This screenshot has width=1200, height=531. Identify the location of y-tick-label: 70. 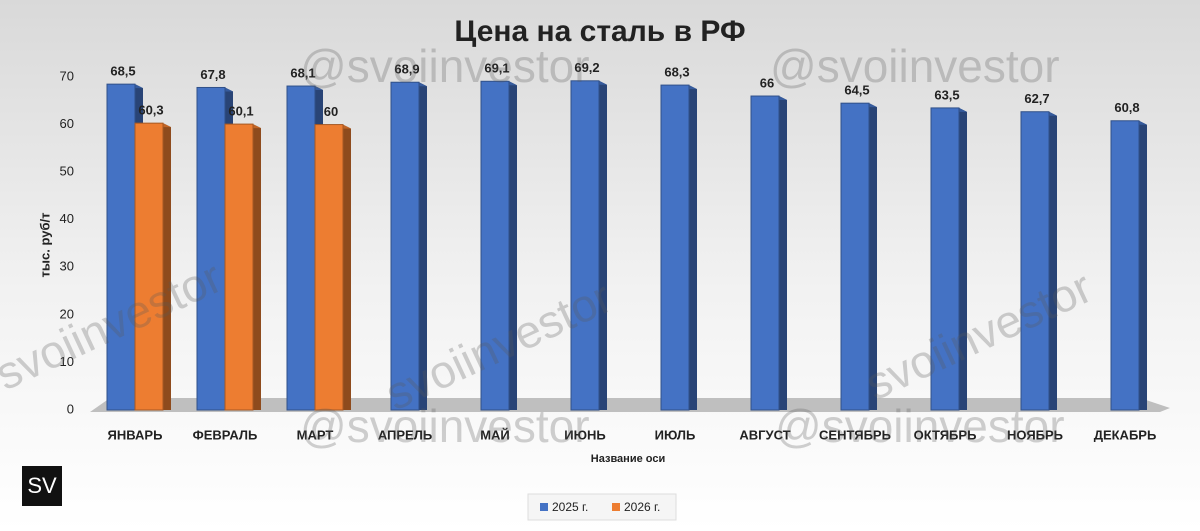
(67, 75).